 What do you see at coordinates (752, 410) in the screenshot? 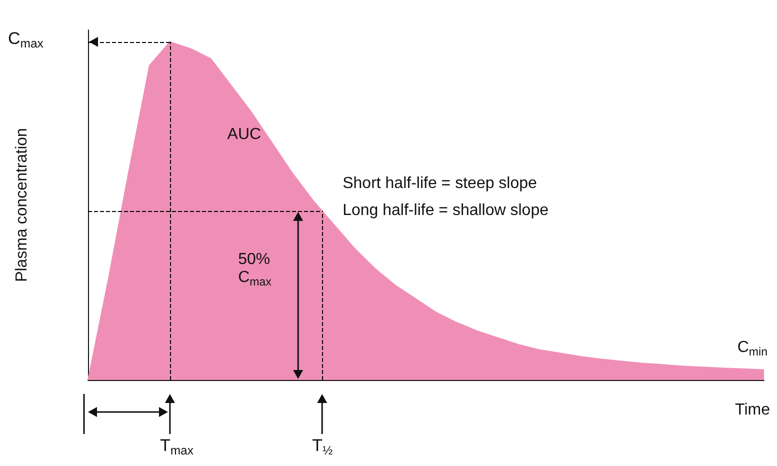
I see `x-axis-title: Time` at bounding box center [752, 410].